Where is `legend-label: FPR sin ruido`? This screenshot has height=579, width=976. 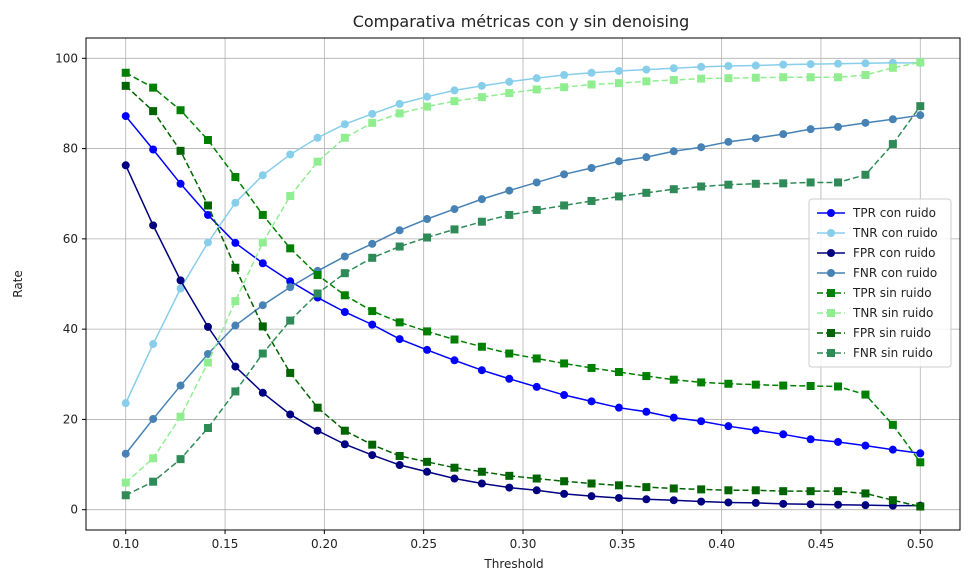
legend-label: FPR sin ruido is located at coordinates (892, 333).